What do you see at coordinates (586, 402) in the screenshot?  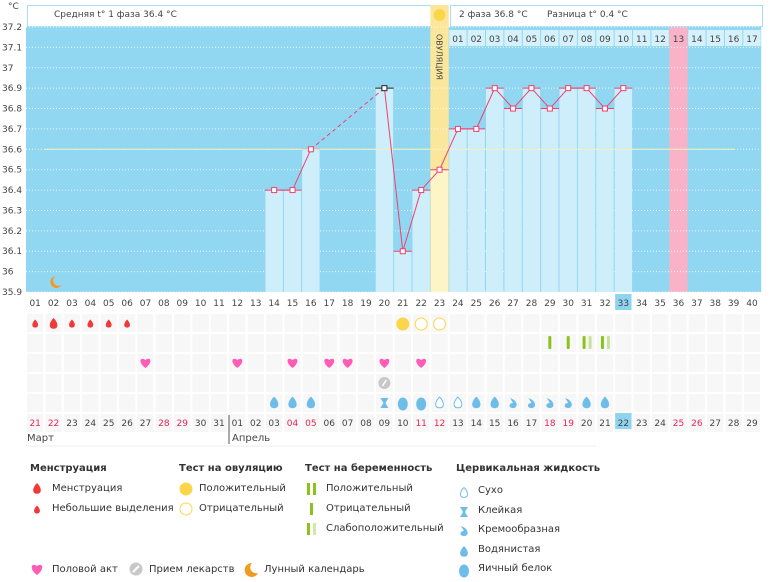 I see `cervical-watery-icon` at bounding box center [586, 402].